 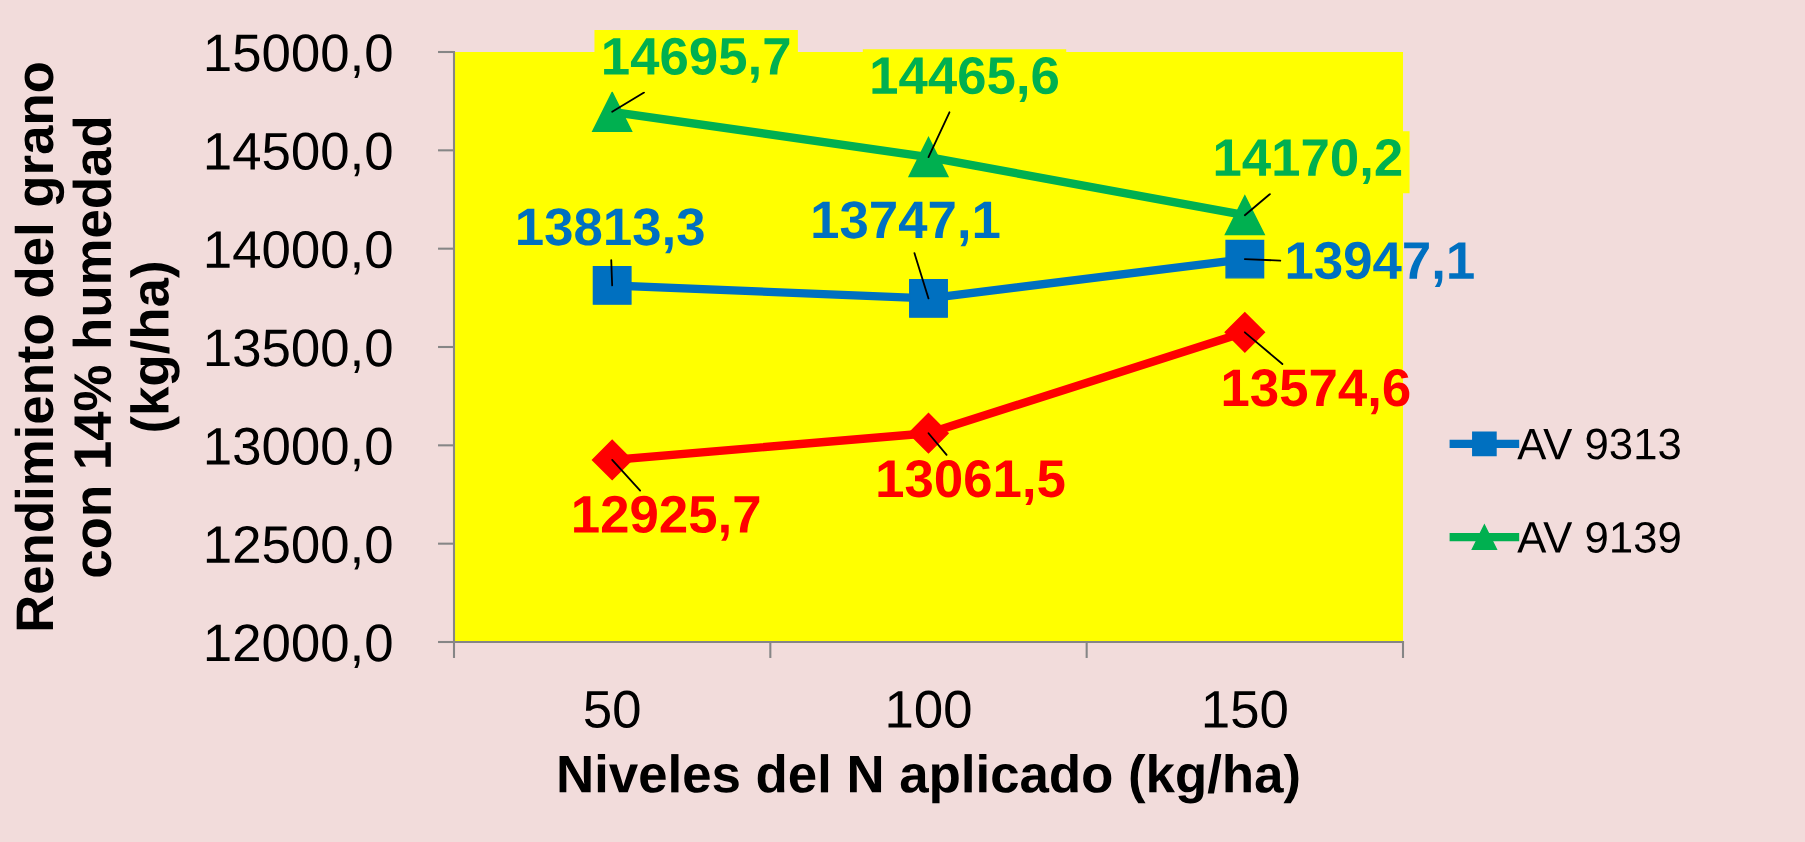 I want to click on y-axis-title: Rendimiento del grano con 14% humedad (kg/ha), so click(x=97, y=346).